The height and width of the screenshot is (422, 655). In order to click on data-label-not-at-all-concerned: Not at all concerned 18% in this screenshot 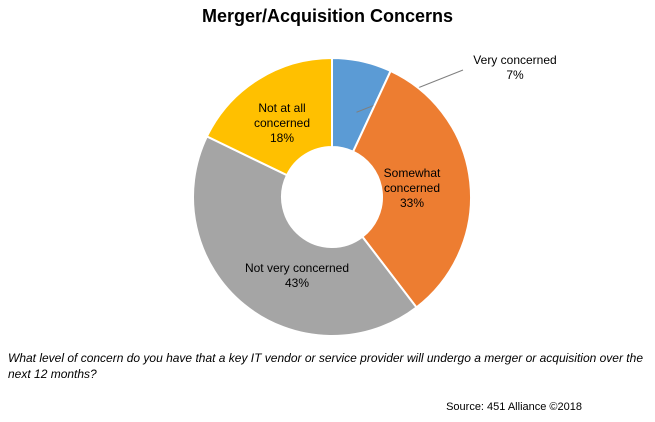, I will do `click(282, 123)`.